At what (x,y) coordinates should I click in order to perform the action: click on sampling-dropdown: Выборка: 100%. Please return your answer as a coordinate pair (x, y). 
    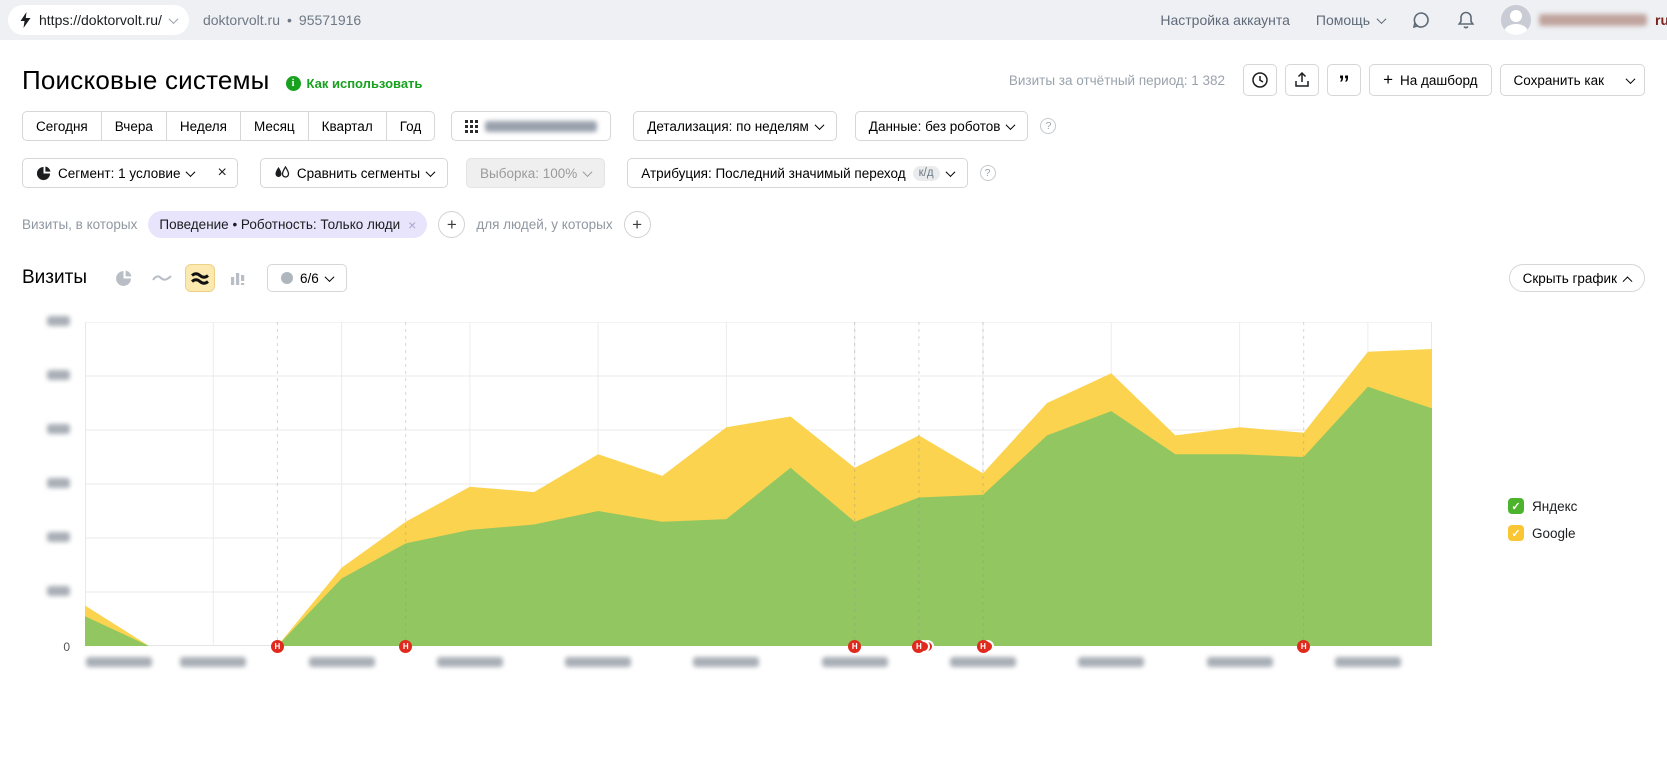
    Looking at the image, I should click on (536, 173).